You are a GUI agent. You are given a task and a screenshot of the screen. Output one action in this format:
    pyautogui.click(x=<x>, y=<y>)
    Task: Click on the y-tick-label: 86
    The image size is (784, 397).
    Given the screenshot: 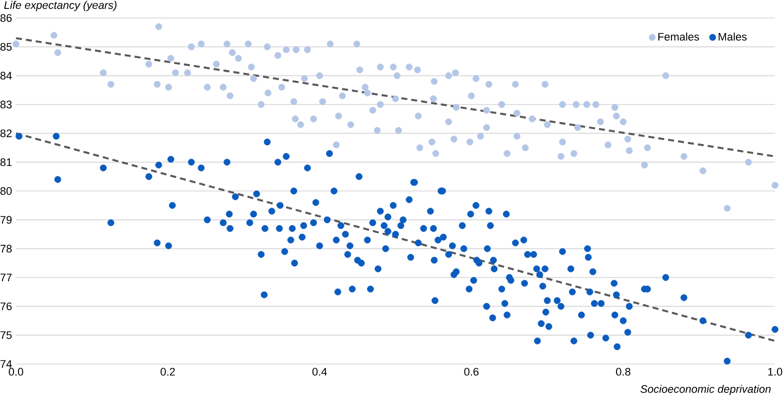 What is the action you would take?
    pyautogui.click(x=6, y=18)
    